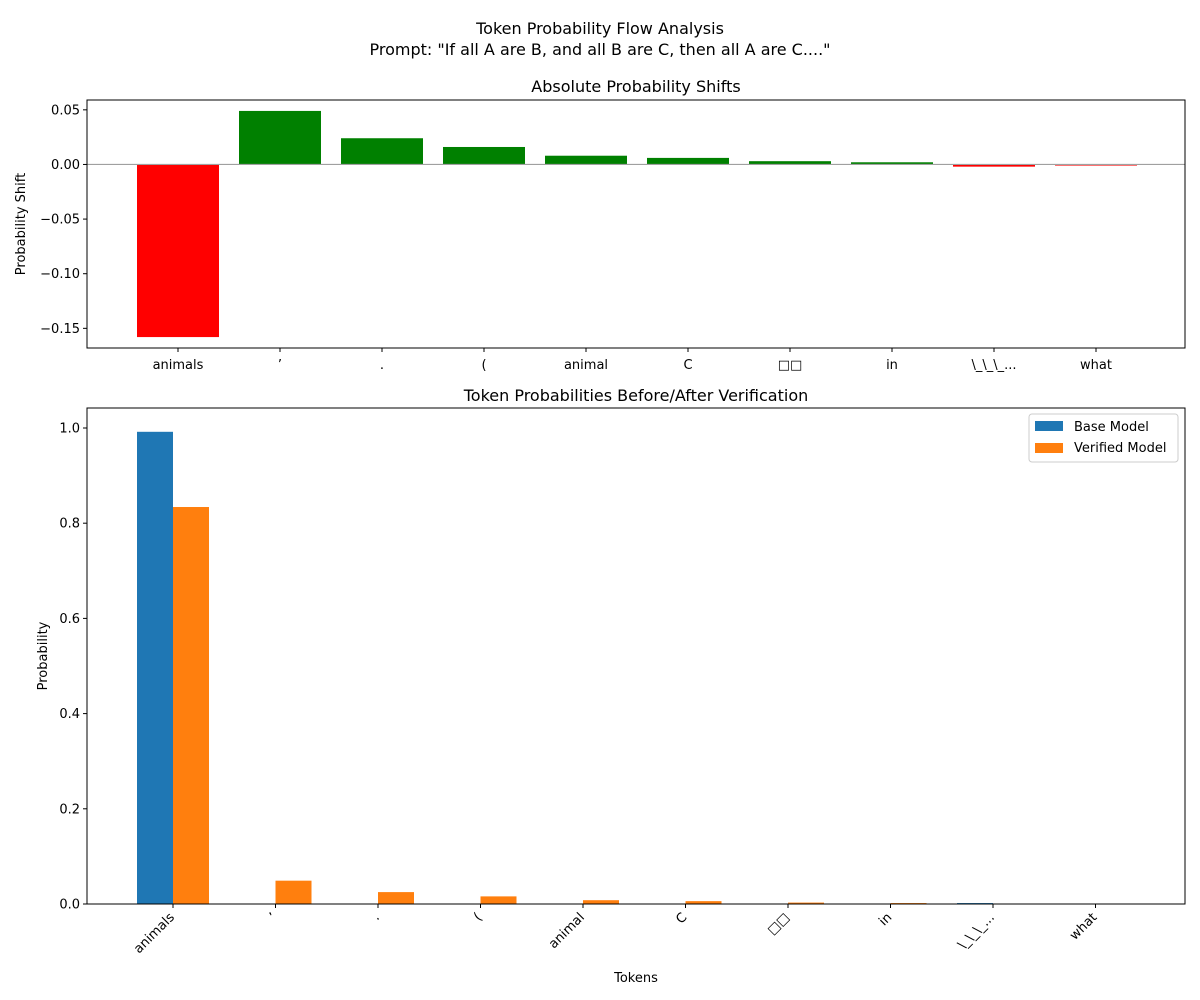 This screenshot has width=1200, height=1000. I want to click on y-tick-label: 0.8, so click(69, 524).